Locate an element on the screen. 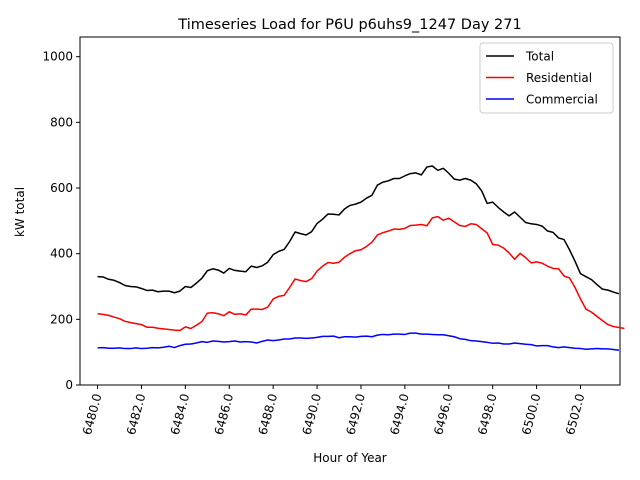 The image size is (640, 480). series-line-commercial is located at coordinates (358, 341).